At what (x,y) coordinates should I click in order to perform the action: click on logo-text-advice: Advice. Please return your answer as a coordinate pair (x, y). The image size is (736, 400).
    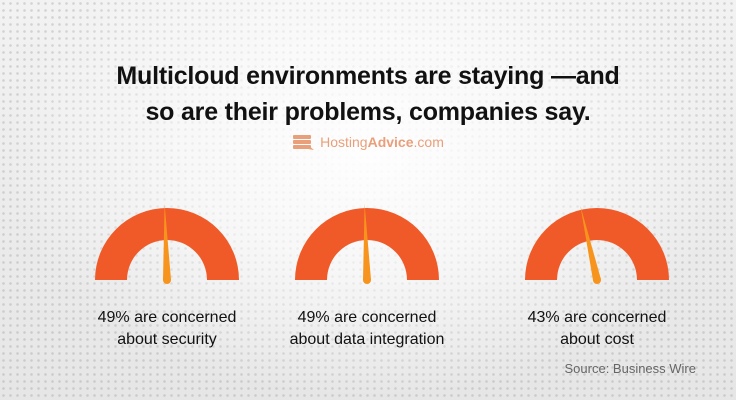
    Looking at the image, I should click on (390, 142).